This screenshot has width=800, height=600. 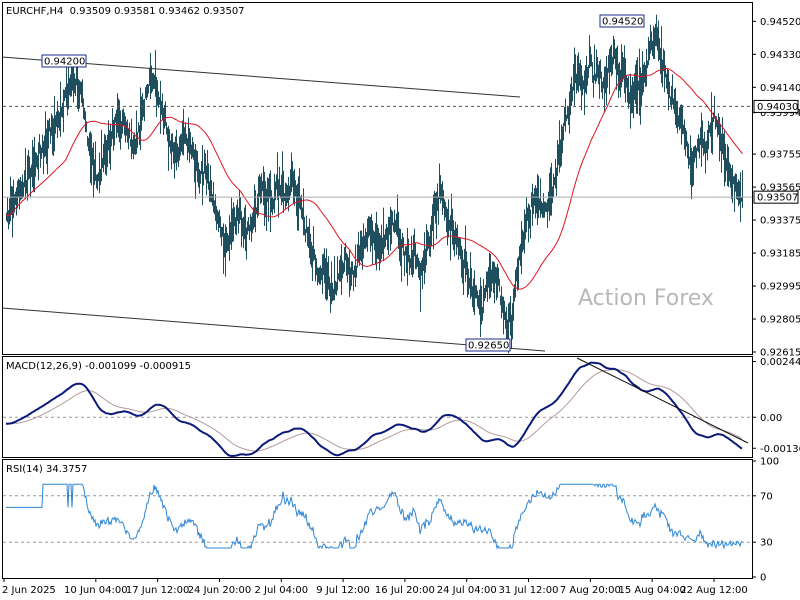 I want to click on ohlc-values: 0.93509 0.93581 0.93462 0.93507, so click(x=157, y=11).